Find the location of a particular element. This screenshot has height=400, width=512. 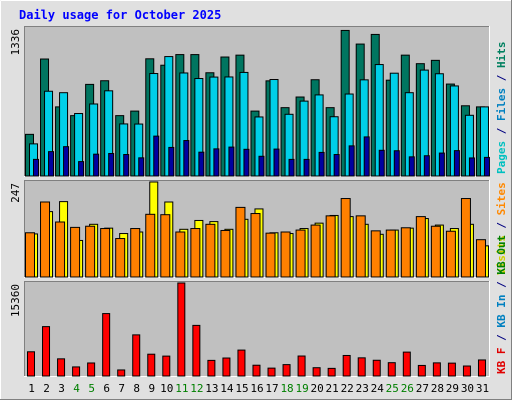

hits-panel-ymax-label: 1336 is located at coordinates (15, 42).